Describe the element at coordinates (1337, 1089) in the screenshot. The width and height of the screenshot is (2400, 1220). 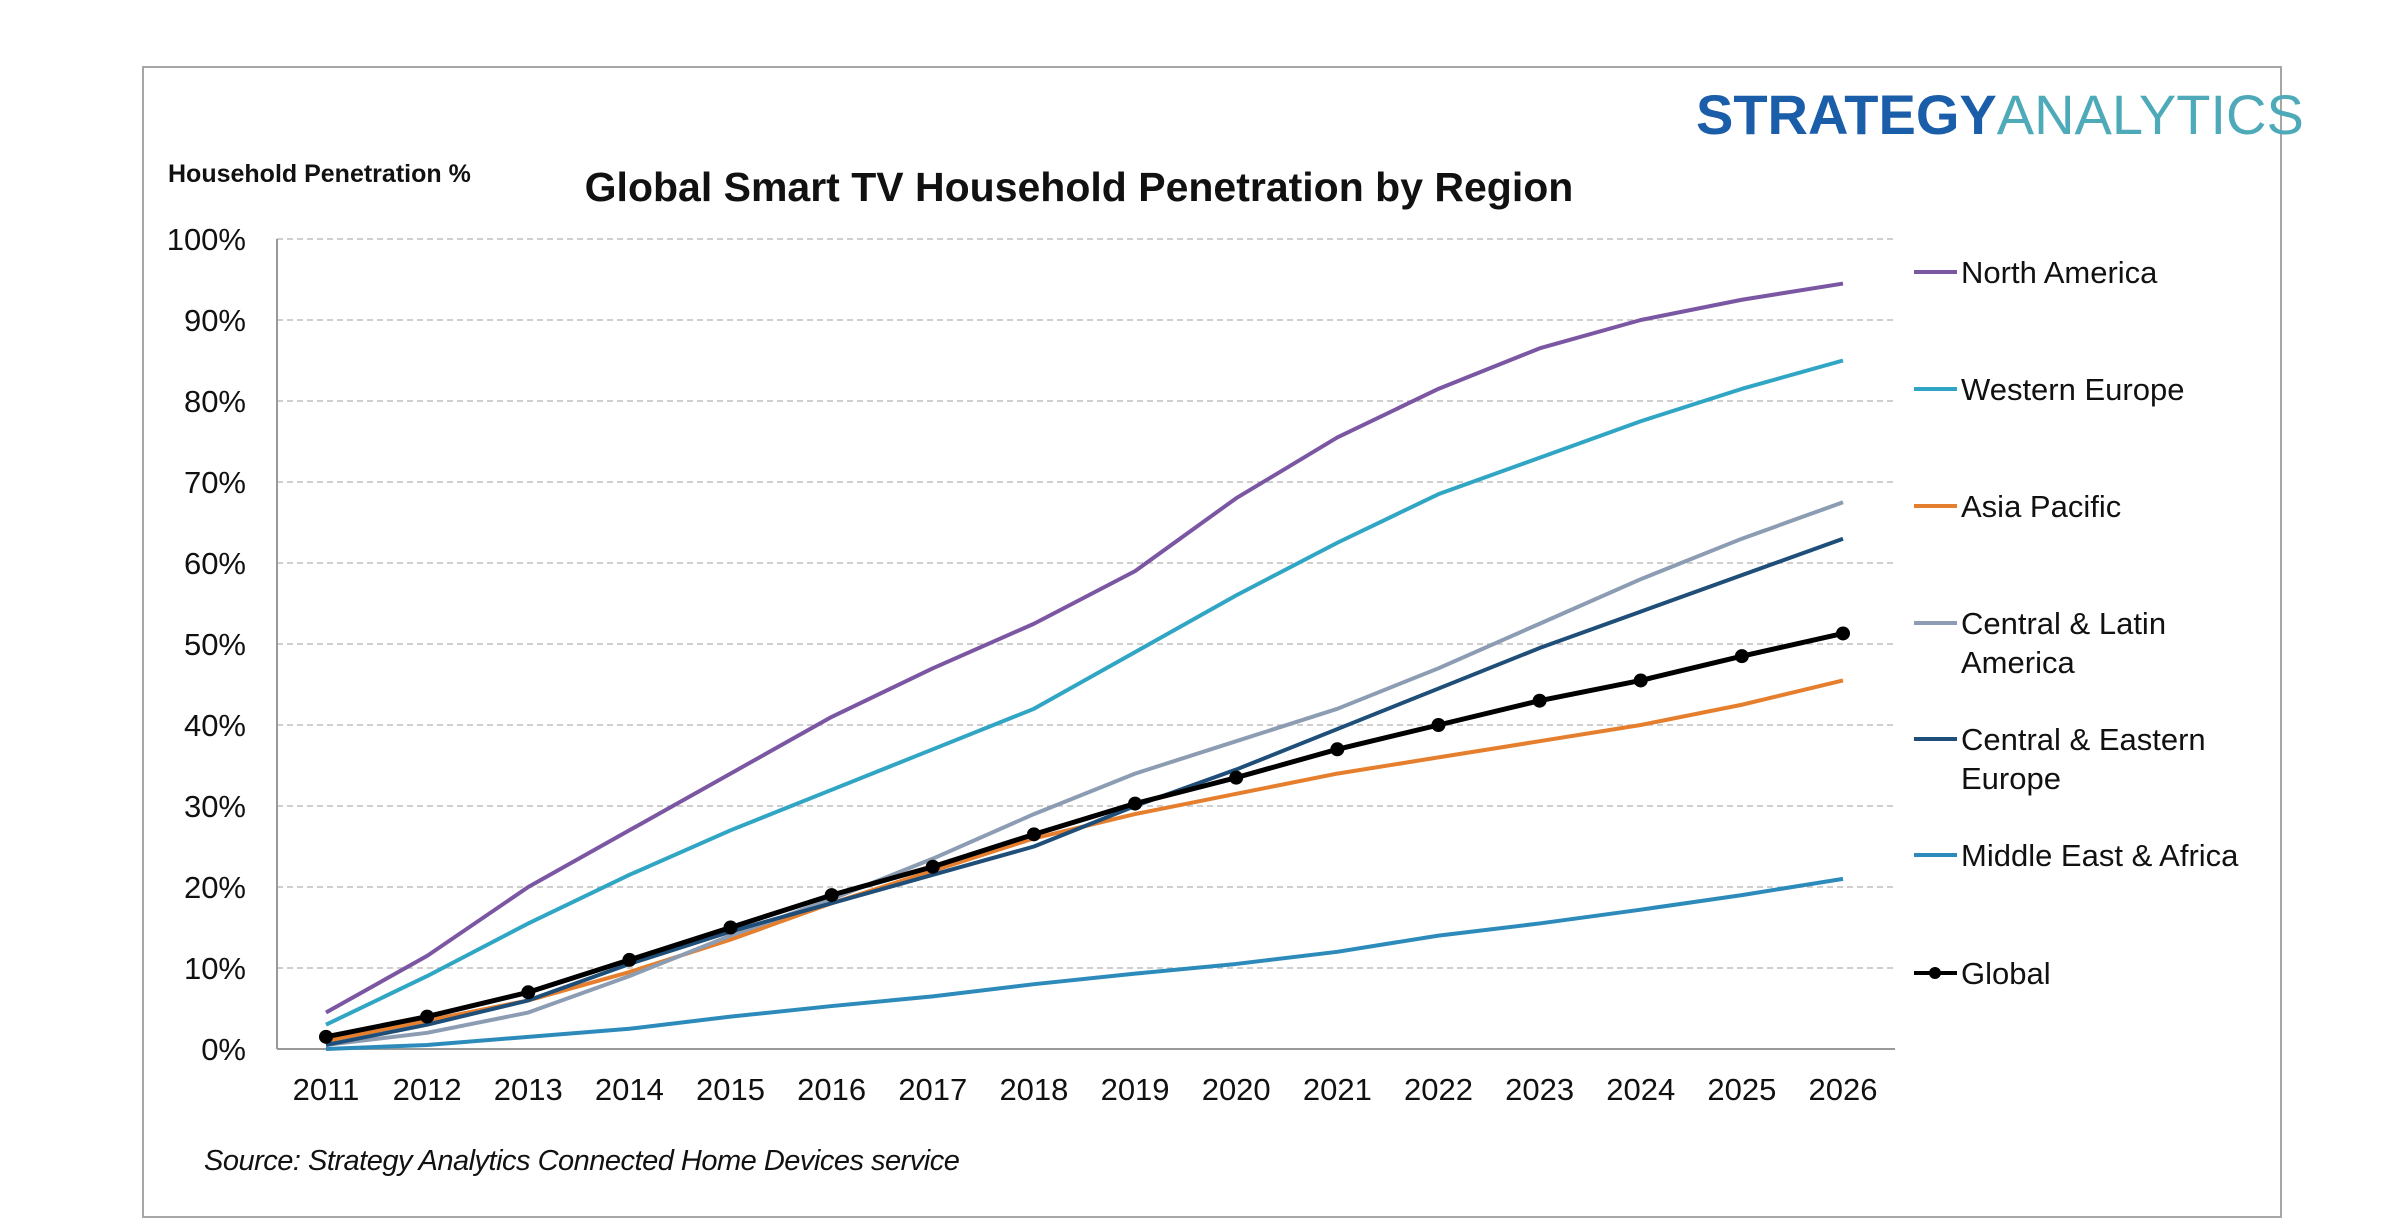
I see `x-tick-label: 2021` at that location.